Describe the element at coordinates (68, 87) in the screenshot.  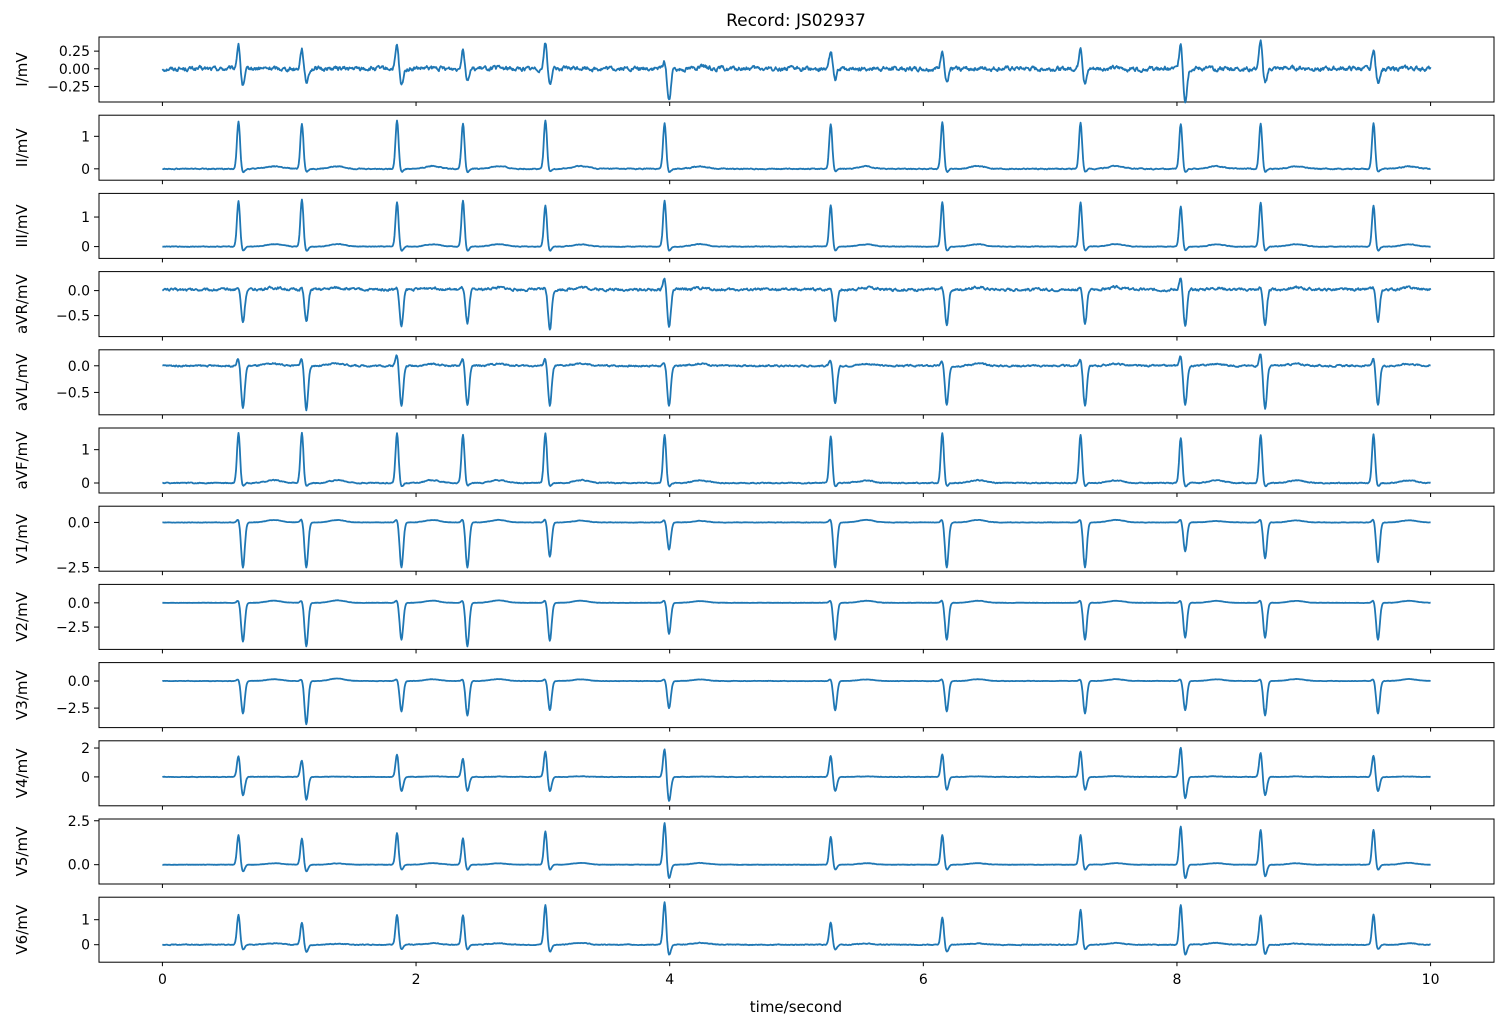
I see `y-tick-label: −0.25` at that location.